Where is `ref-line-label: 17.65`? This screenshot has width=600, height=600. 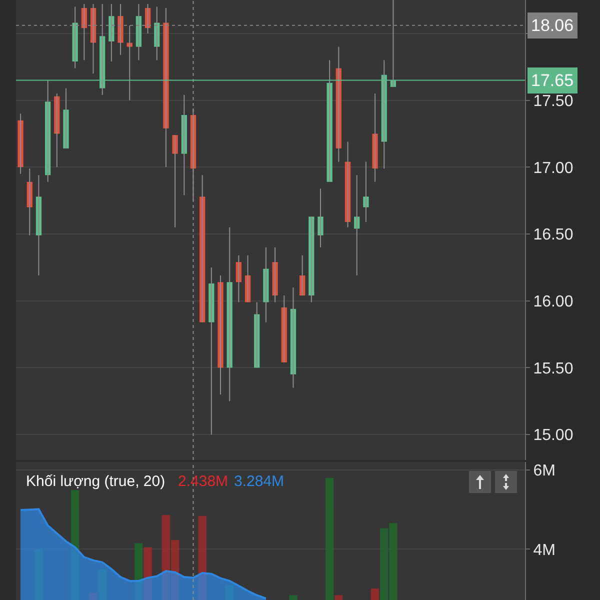 ref-line-label: 17.65 is located at coordinates (552, 80).